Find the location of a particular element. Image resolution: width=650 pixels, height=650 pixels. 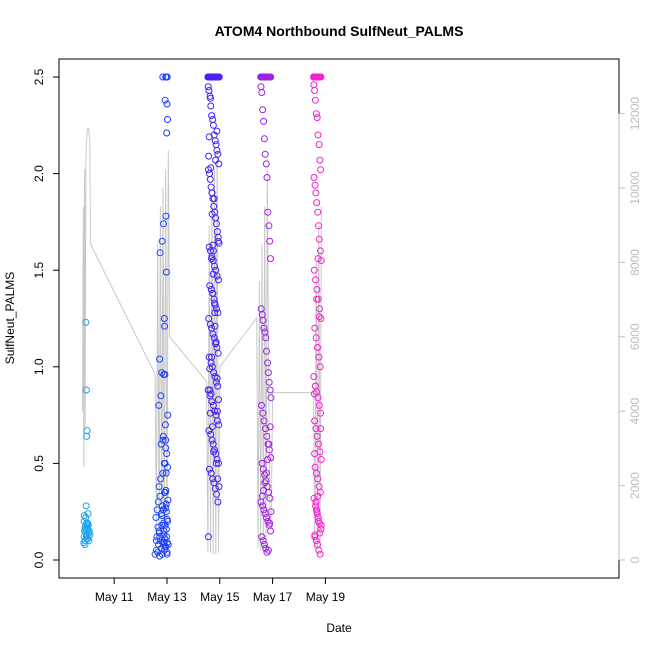

y-tick-label: 1.5 is located at coordinates (39, 270).